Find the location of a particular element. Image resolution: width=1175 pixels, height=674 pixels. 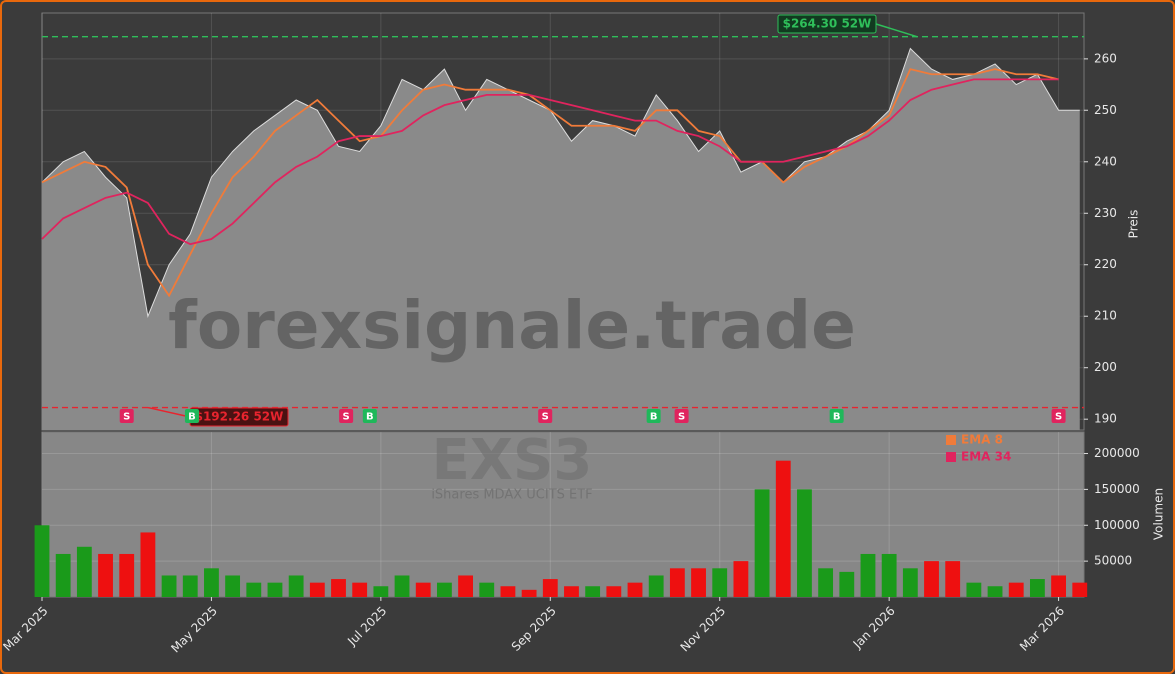

x-tick-label: Jan 2026 is located at coordinates (874, 628).